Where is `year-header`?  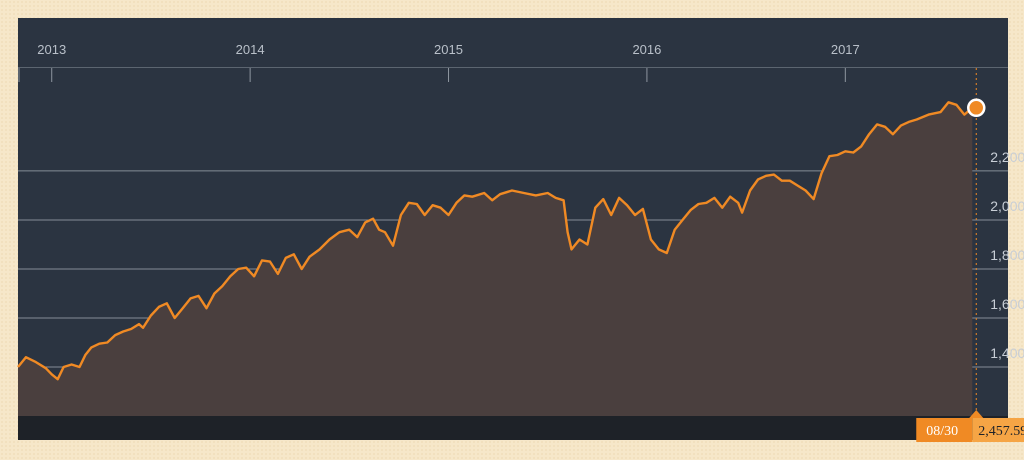 year-header is located at coordinates (513, 43).